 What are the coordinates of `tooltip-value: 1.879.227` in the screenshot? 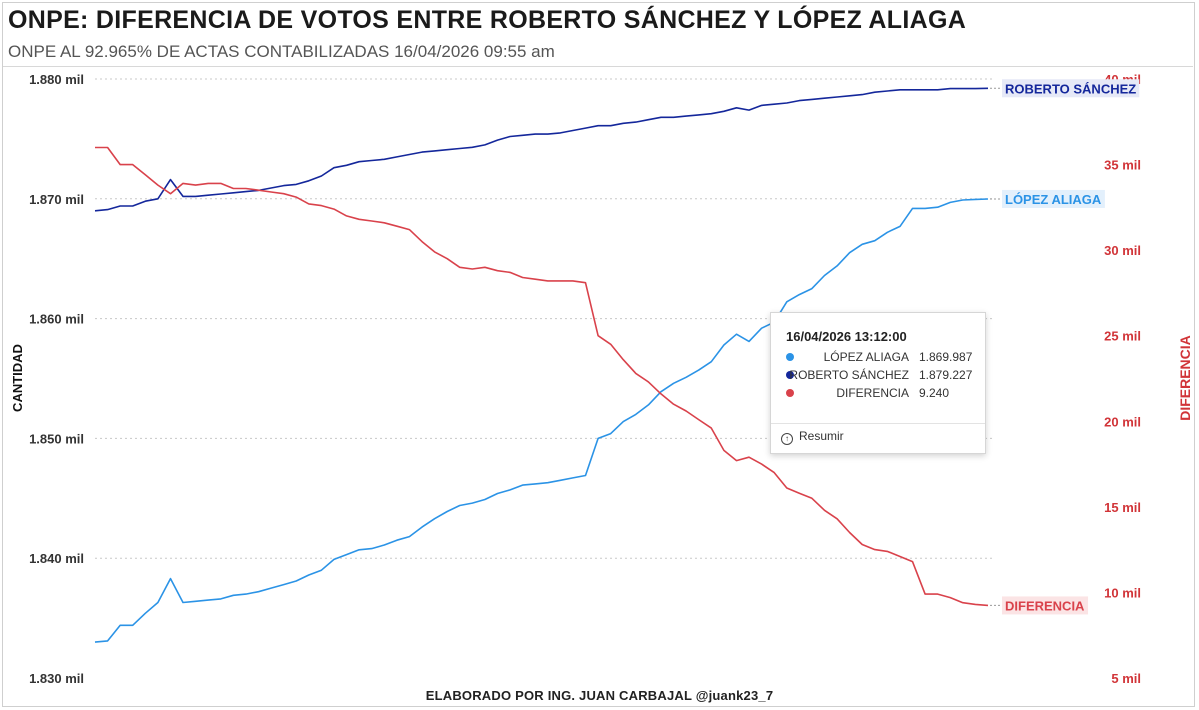 It's located at (946, 375).